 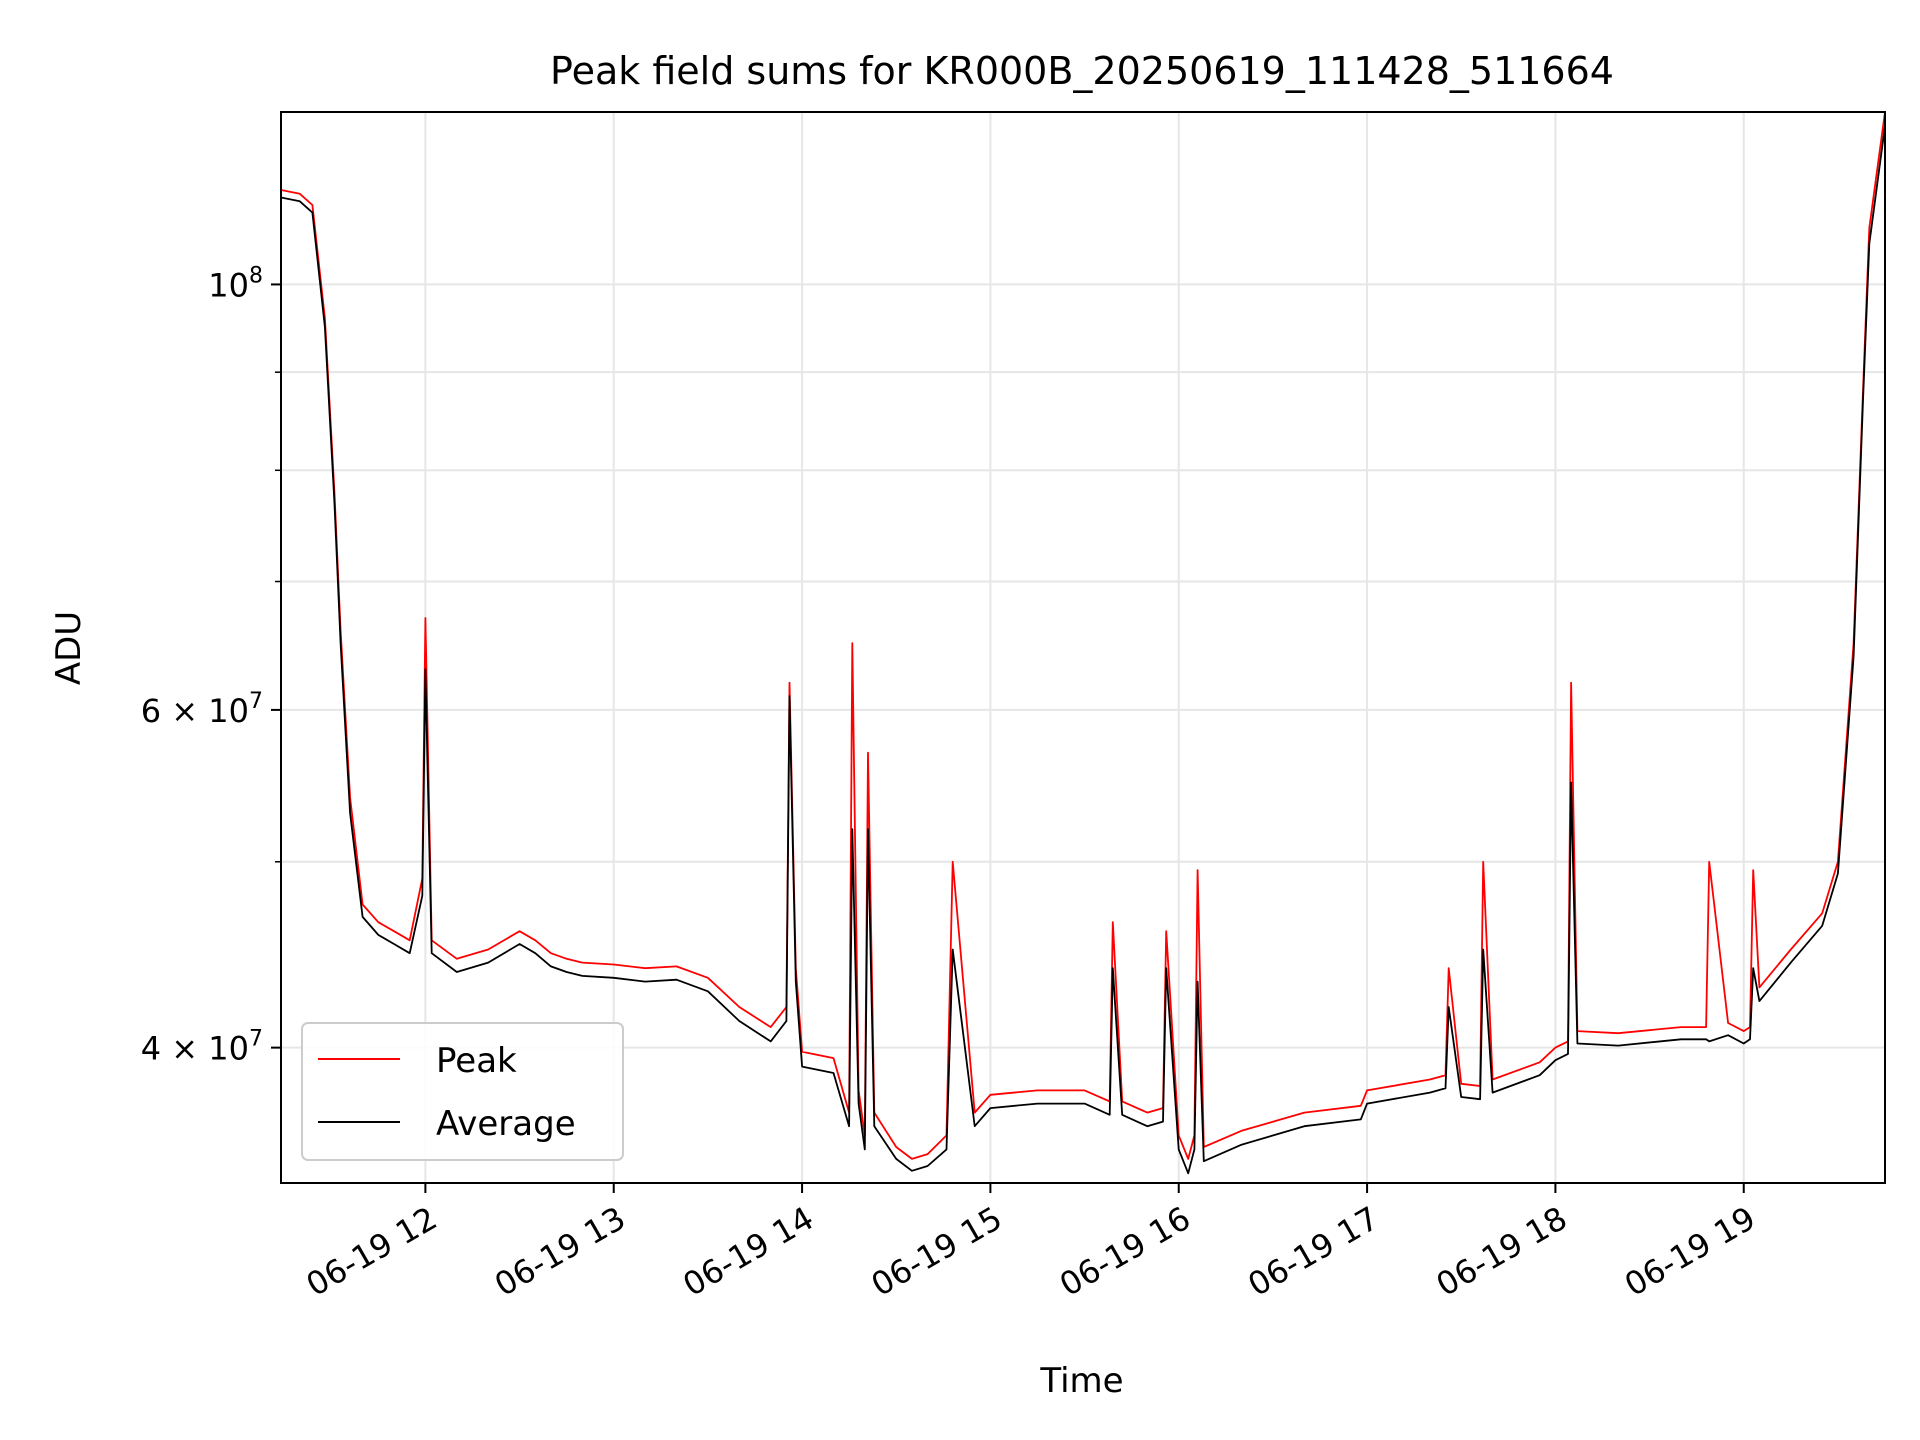 I want to click on legend-label-average: Average, so click(x=506, y=1124).